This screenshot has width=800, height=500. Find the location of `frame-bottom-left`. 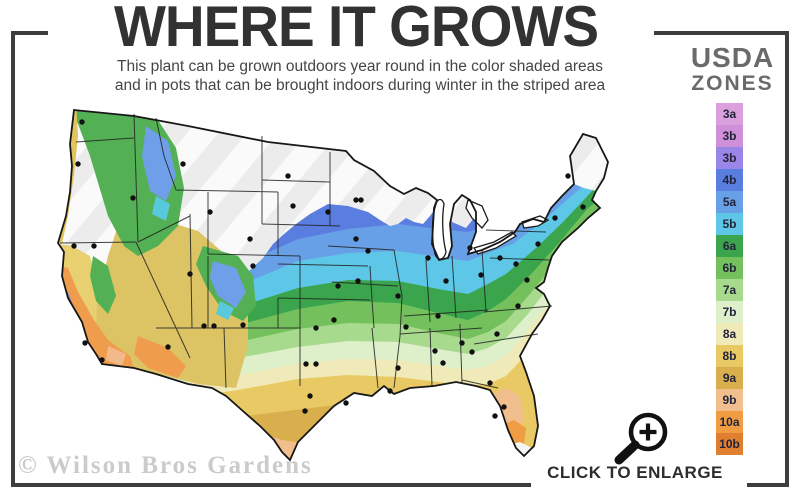

frame-bottom-left is located at coordinates (271, 485).